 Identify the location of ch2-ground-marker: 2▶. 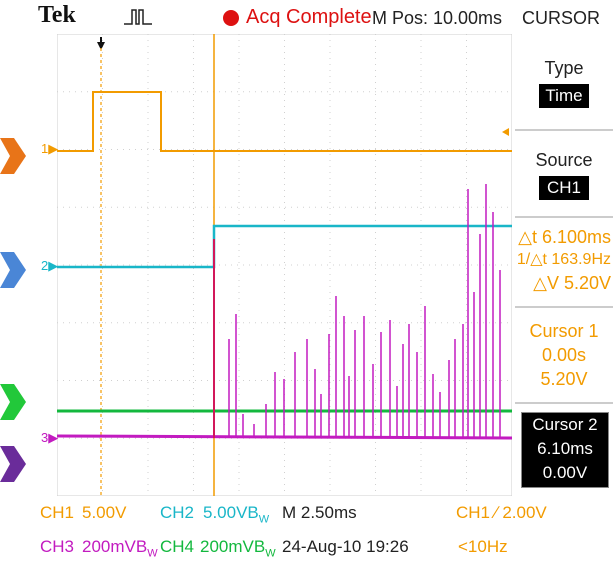
(50, 265).